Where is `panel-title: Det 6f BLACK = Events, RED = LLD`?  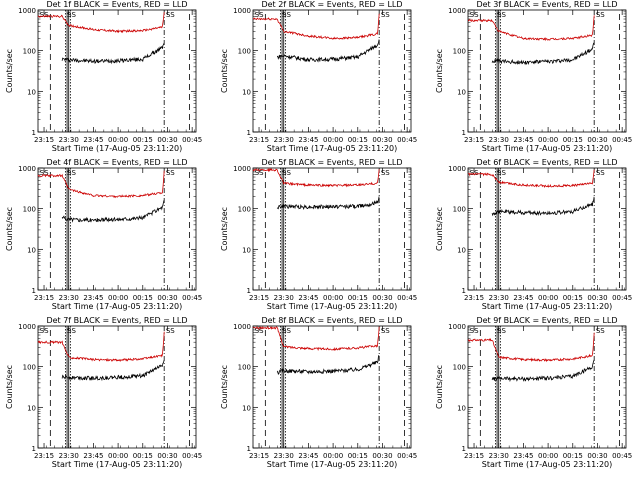 panel-title: Det 6f BLACK = Events, RED = LLD is located at coordinates (546, 162).